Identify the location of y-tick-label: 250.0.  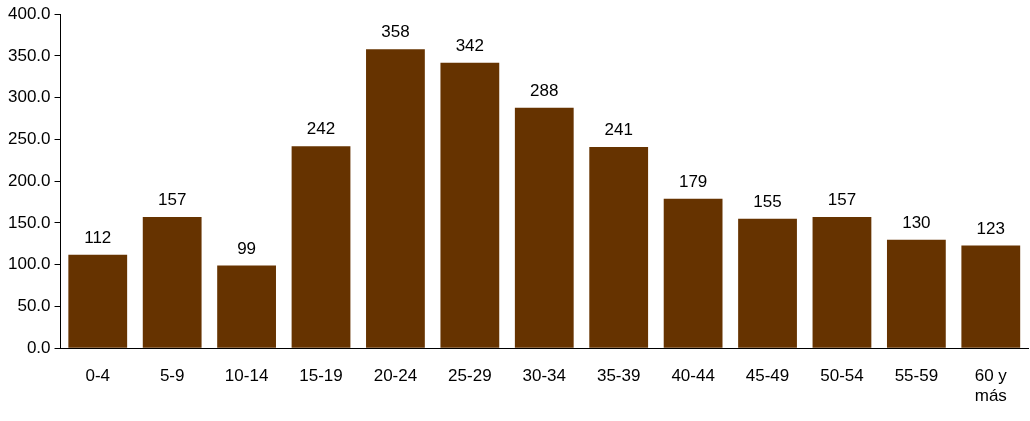
(29, 139).